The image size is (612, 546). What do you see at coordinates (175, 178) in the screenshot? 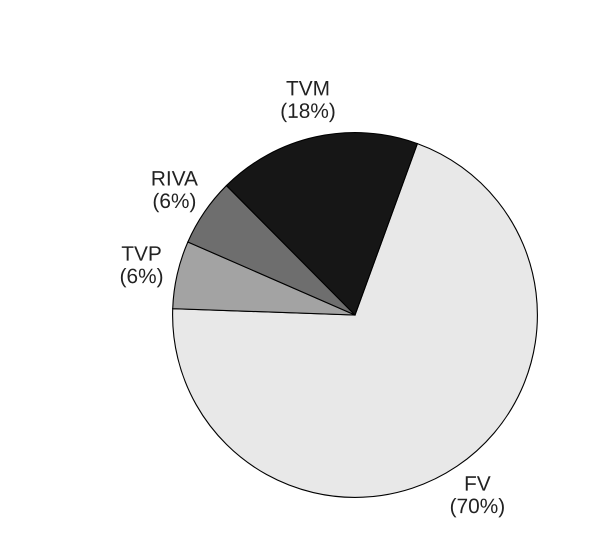
I see `slice-label: RIVA` at bounding box center [175, 178].